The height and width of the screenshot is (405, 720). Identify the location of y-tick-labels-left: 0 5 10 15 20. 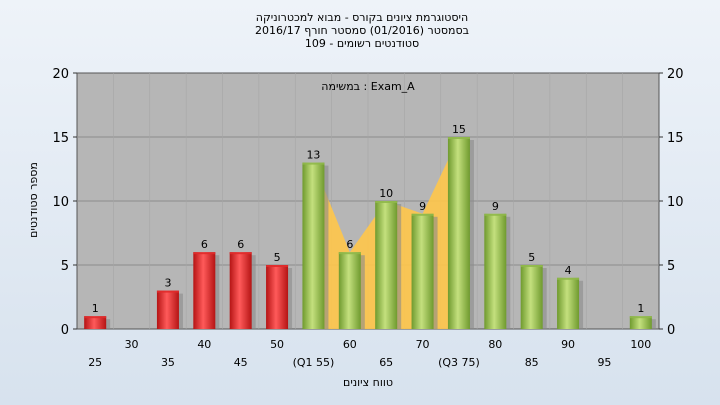
(60, 202).